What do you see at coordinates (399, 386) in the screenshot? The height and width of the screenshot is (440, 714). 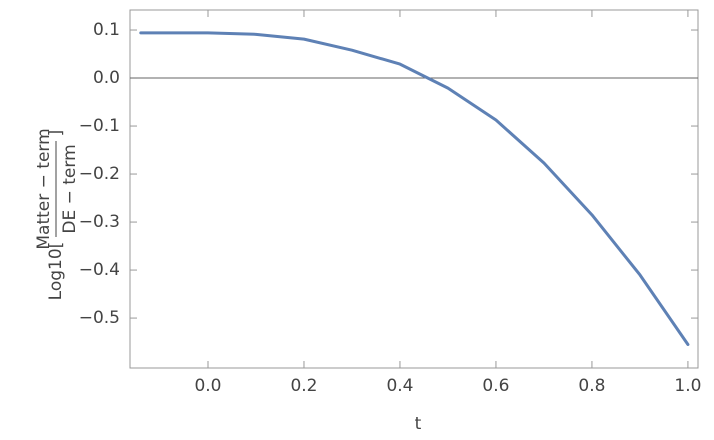 I see `x-tick-label: 0.4` at bounding box center [399, 386].